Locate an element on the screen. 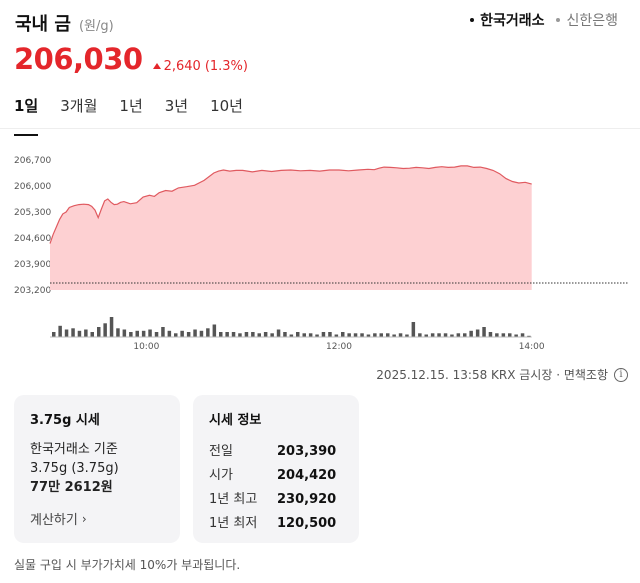 The image size is (640, 583). info-icon: i is located at coordinates (621, 374).